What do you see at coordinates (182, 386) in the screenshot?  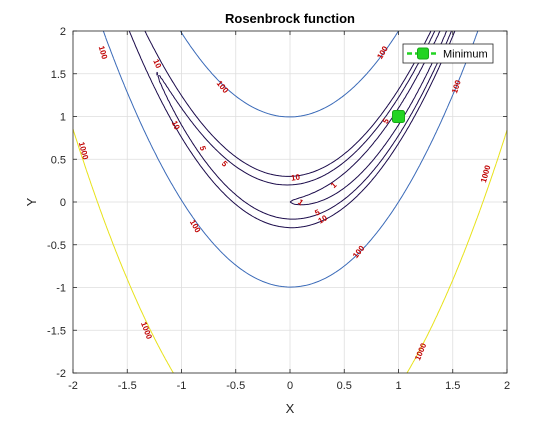 I see `x-tick-label: -1` at bounding box center [182, 386].